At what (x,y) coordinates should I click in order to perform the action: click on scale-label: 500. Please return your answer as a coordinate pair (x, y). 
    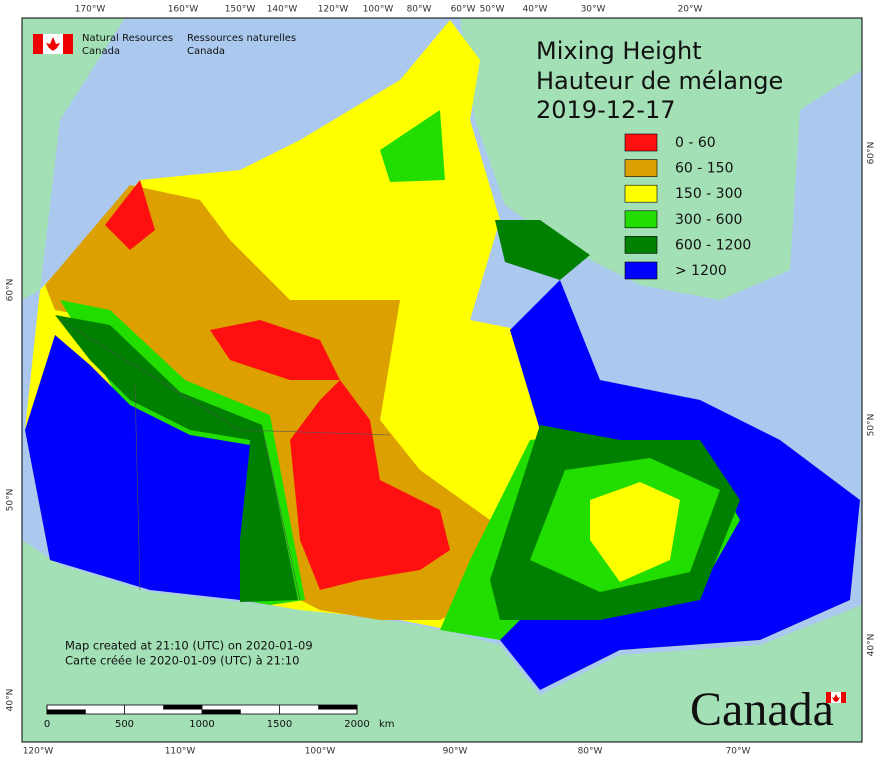
    Looking at the image, I should click on (124, 724).